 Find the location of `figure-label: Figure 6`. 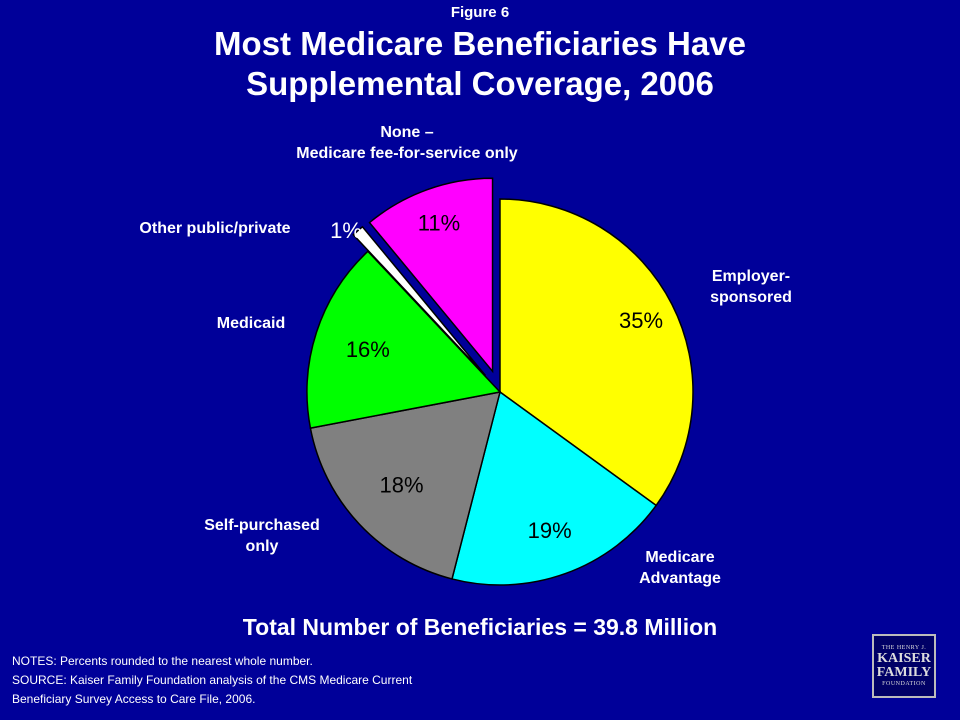

figure-label: Figure 6 is located at coordinates (480, 12).